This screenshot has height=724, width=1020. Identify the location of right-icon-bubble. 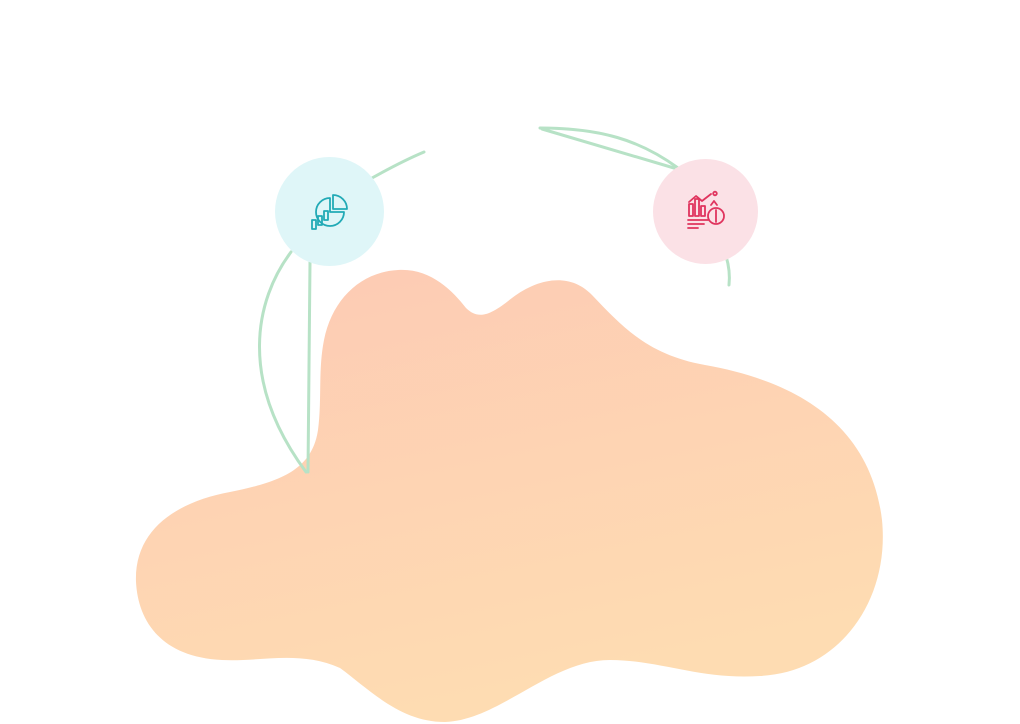
(705, 211).